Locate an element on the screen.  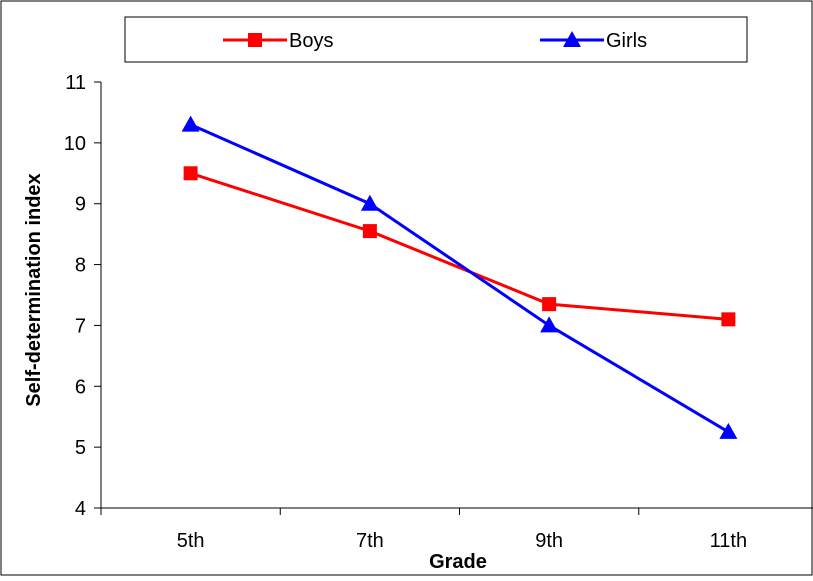
legend-marker-boys is located at coordinates (255, 40).